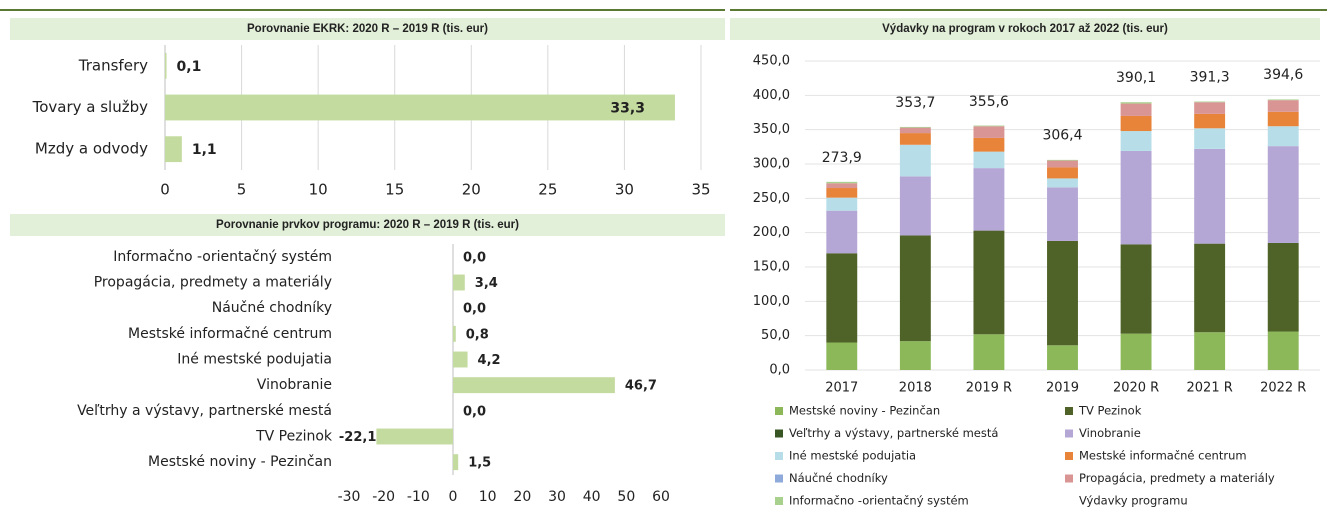 This screenshot has width=1327, height=516. Describe the element at coordinates (864, 411) in the screenshot. I see `legend-label: Mestské noviny - Pezinčan` at that location.